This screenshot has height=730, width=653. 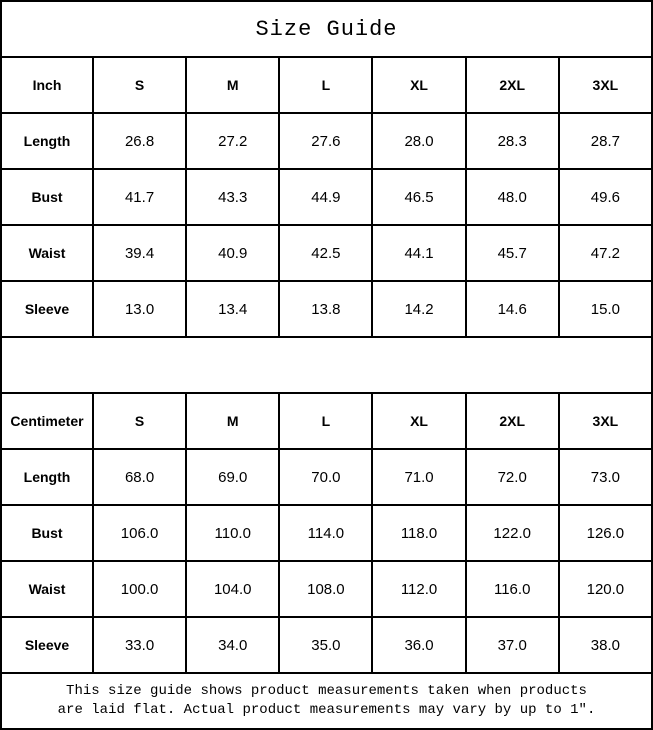 I want to click on size-value: 70.0, so click(x=326, y=477).